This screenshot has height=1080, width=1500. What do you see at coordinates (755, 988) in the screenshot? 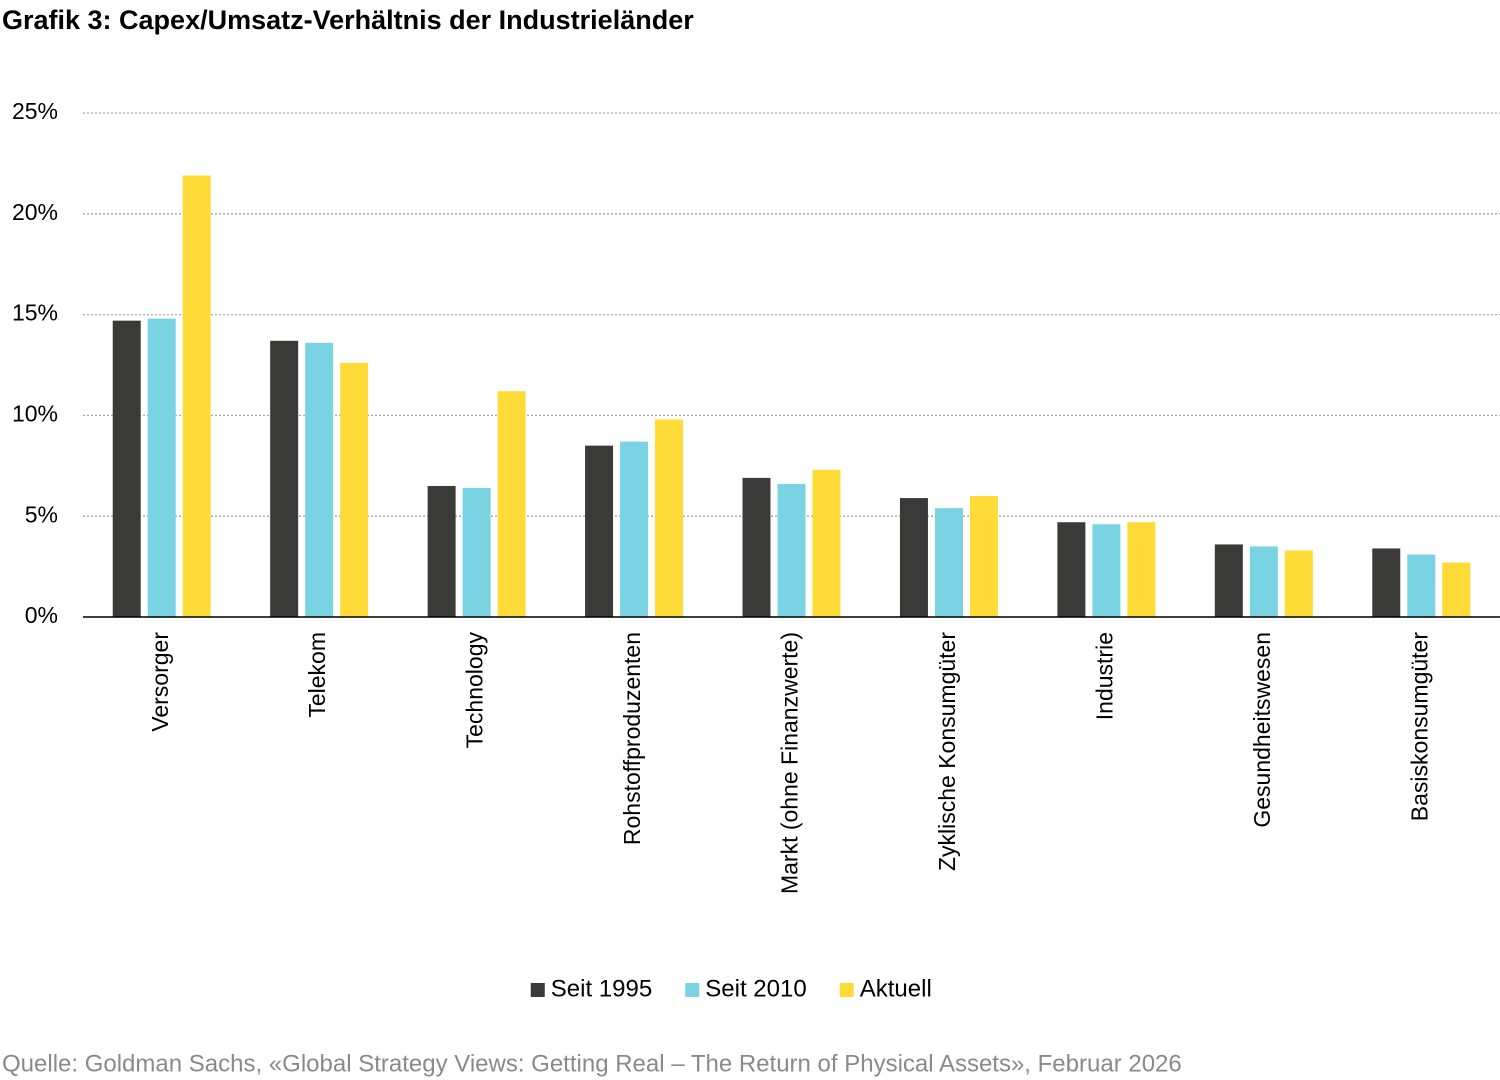
I see `legend-label: Seit 2010` at bounding box center [755, 988].